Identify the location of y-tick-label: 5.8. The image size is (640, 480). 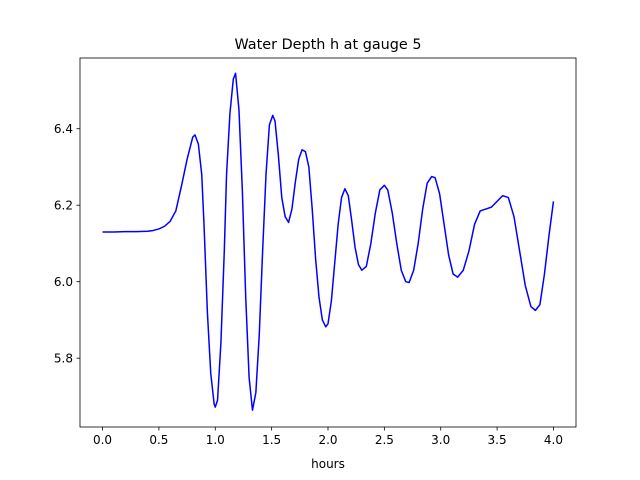
(63, 358).